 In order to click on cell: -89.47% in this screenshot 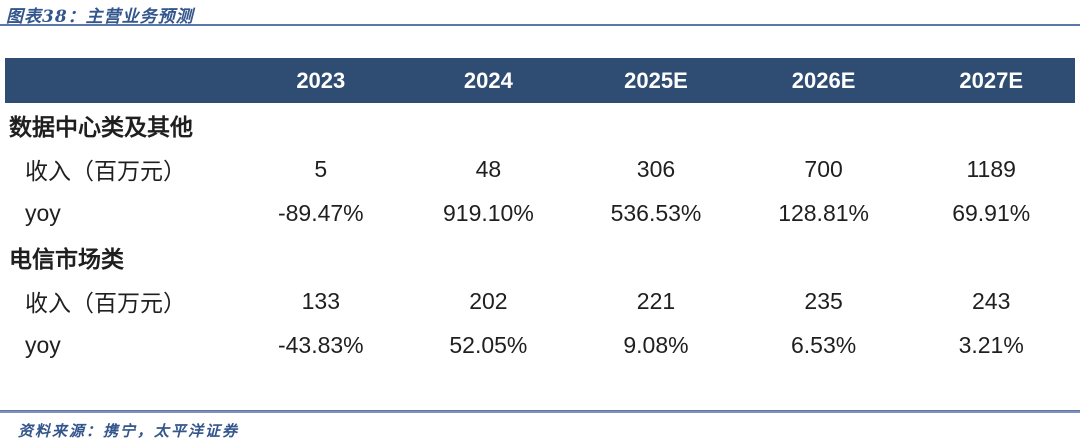, I will do `click(320, 212)`.